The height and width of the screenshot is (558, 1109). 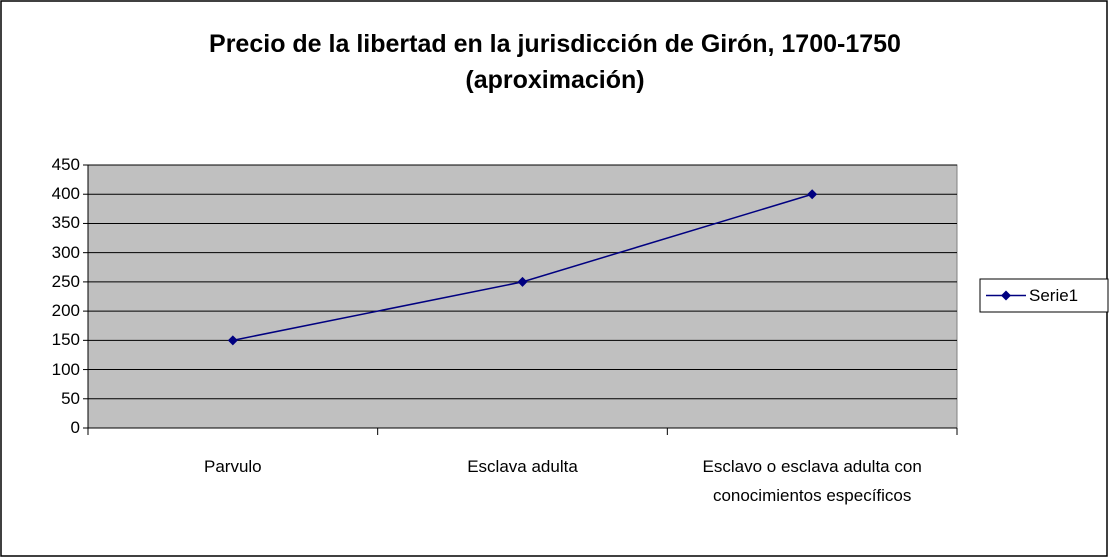 What do you see at coordinates (70, 398) in the screenshot?
I see `y-tick-label: 50` at bounding box center [70, 398].